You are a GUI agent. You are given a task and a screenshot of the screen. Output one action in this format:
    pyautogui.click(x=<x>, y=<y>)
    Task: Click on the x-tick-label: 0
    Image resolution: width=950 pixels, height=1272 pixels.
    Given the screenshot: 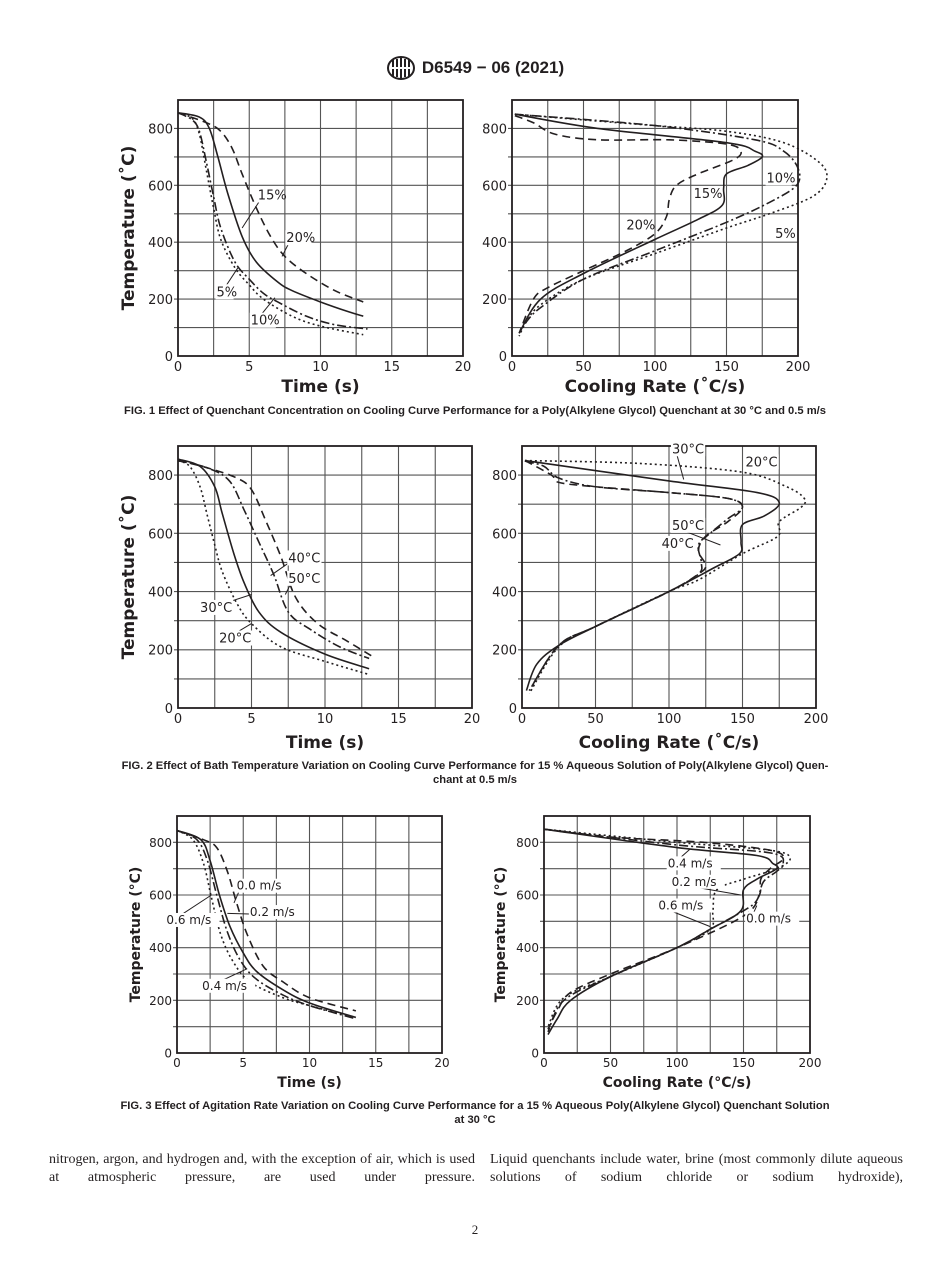 What is the action you would take?
    pyautogui.click(x=177, y=1063)
    